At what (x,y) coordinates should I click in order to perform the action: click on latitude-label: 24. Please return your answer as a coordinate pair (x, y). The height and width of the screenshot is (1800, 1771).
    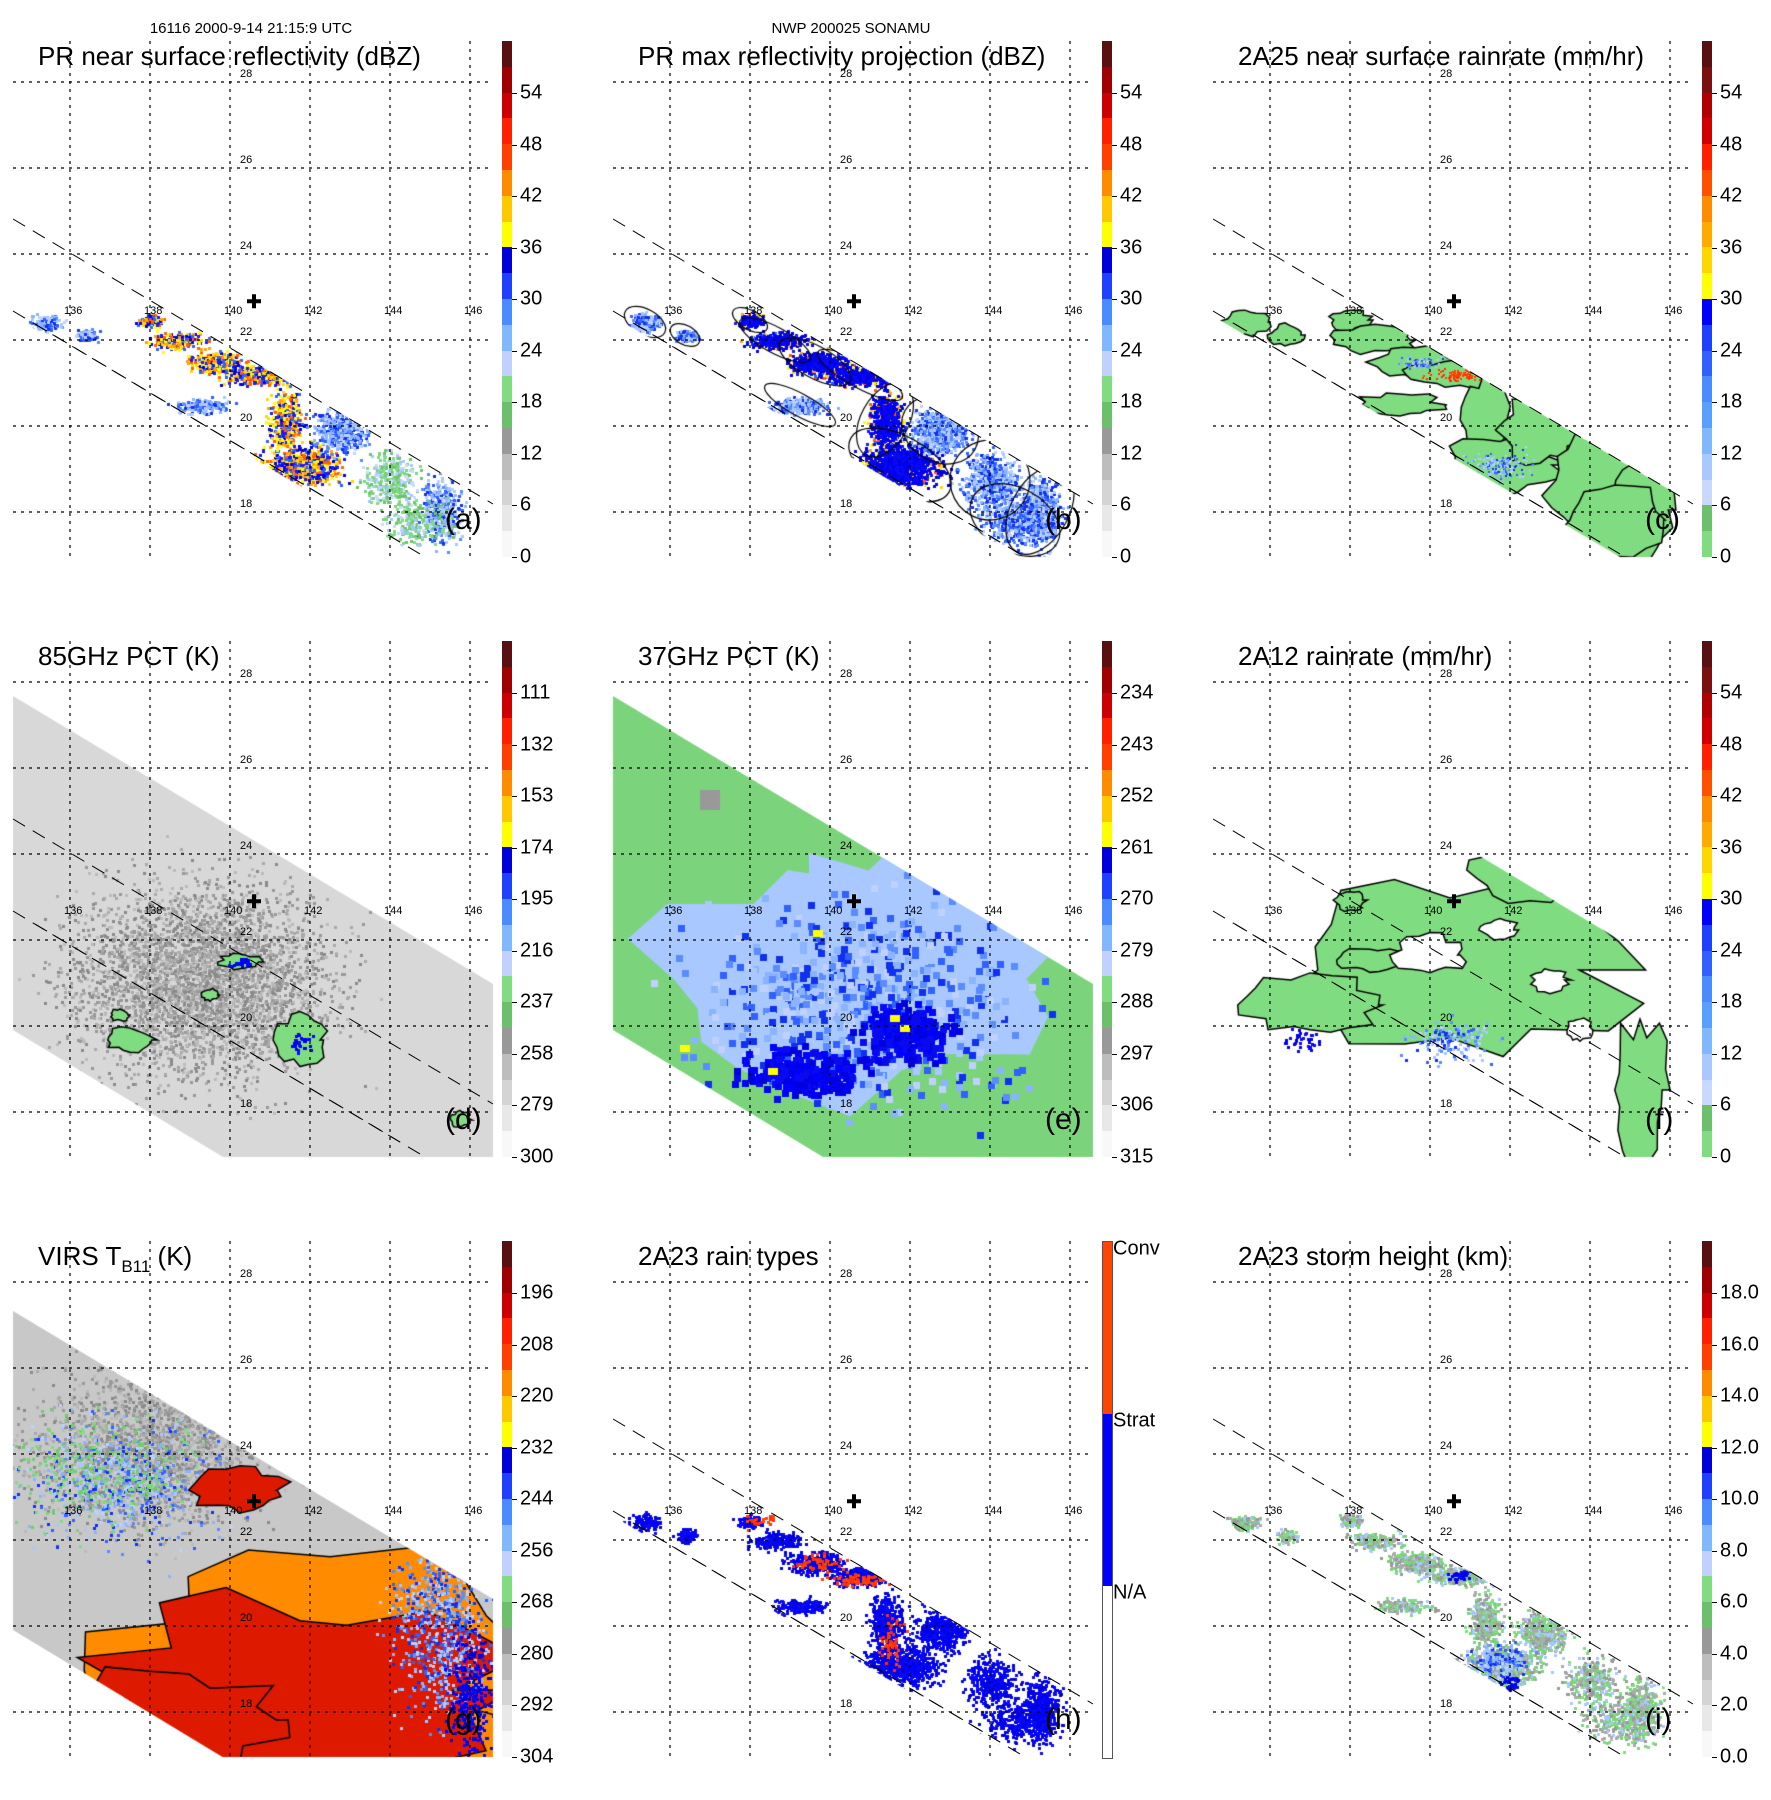
    Looking at the image, I should click on (246, 246).